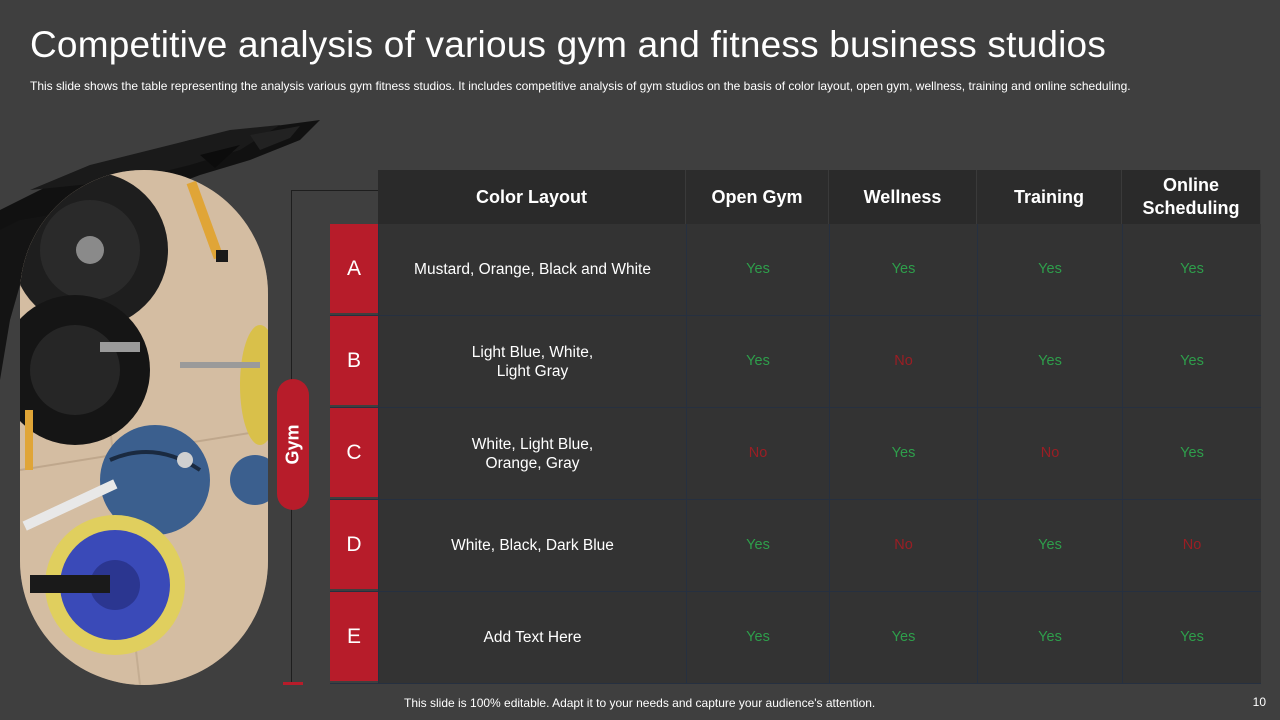  I want to click on header-training: Training, so click(1049, 197).